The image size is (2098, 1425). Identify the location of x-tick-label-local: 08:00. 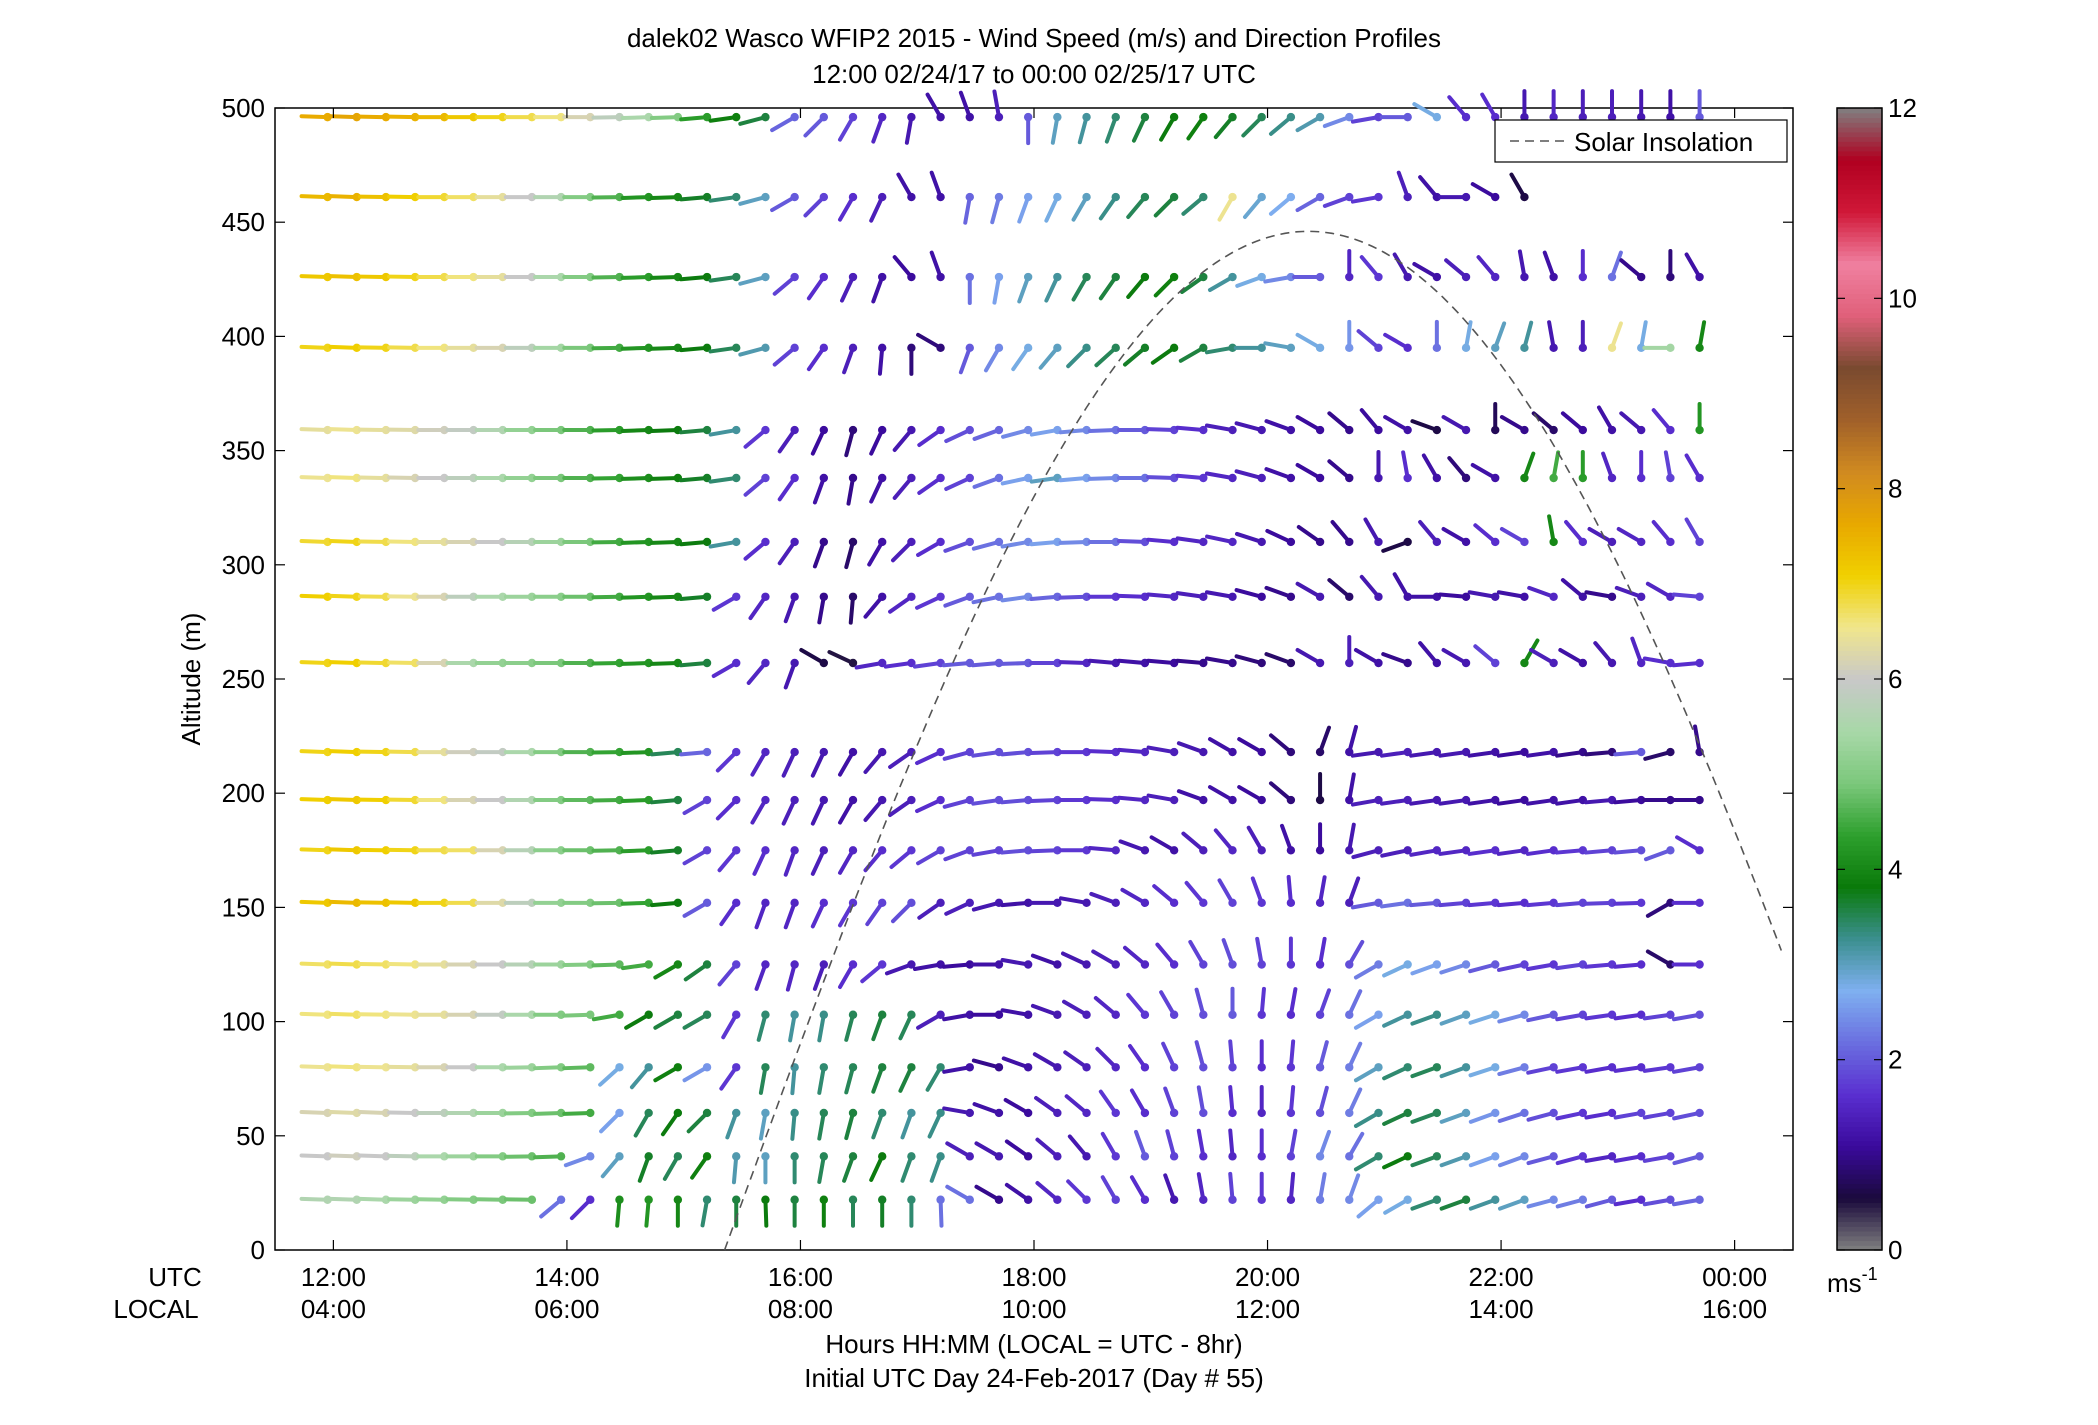
(800, 1309).